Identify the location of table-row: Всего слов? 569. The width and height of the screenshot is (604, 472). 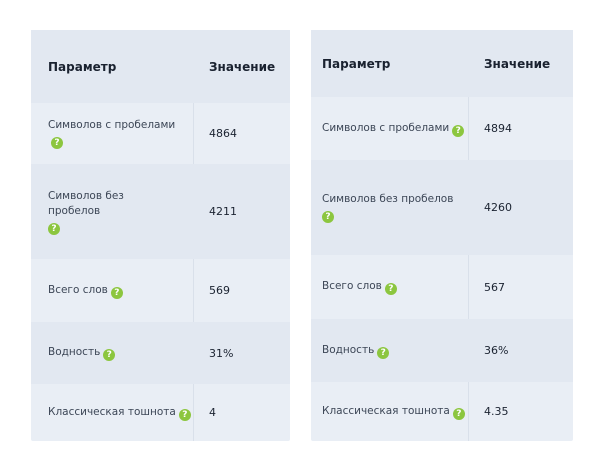
(160, 290).